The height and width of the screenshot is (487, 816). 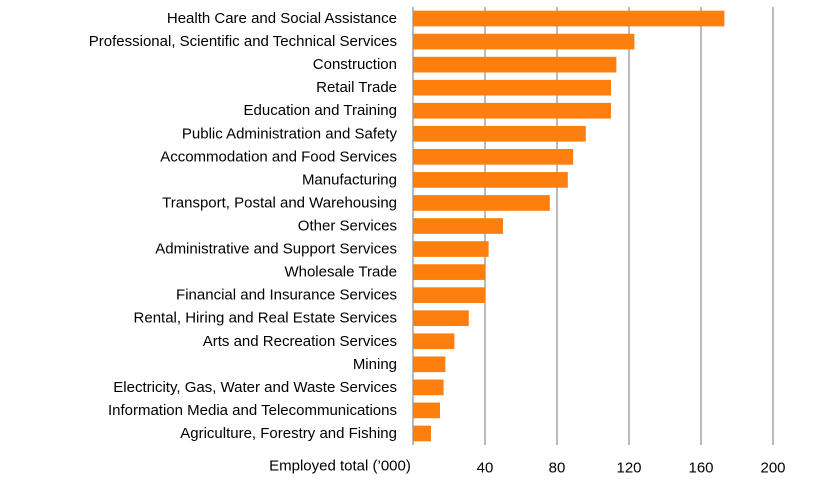 What do you see at coordinates (485, 468) in the screenshot?
I see `x-tick-label: 40` at bounding box center [485, 468].